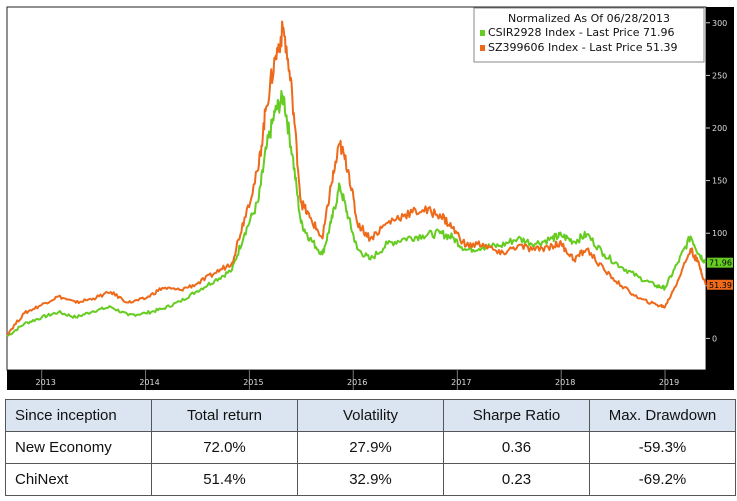 This screenshot has width=737, height=501. What do you see at coordinates (662, 415) in the screenshot?
I see `col-header-max-drawdown: Max. Drawdown` at bounding box center [662, 415].